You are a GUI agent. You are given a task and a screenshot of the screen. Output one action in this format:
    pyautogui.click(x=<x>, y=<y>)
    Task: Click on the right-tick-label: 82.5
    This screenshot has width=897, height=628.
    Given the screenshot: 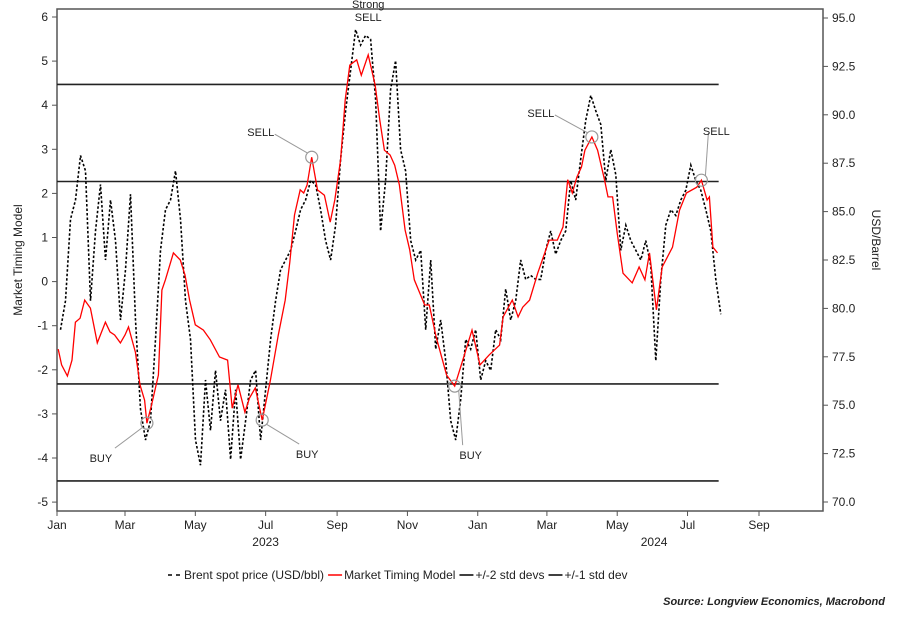 What is the action you would take?
    pyautogui.click(x=844, y=260)
    